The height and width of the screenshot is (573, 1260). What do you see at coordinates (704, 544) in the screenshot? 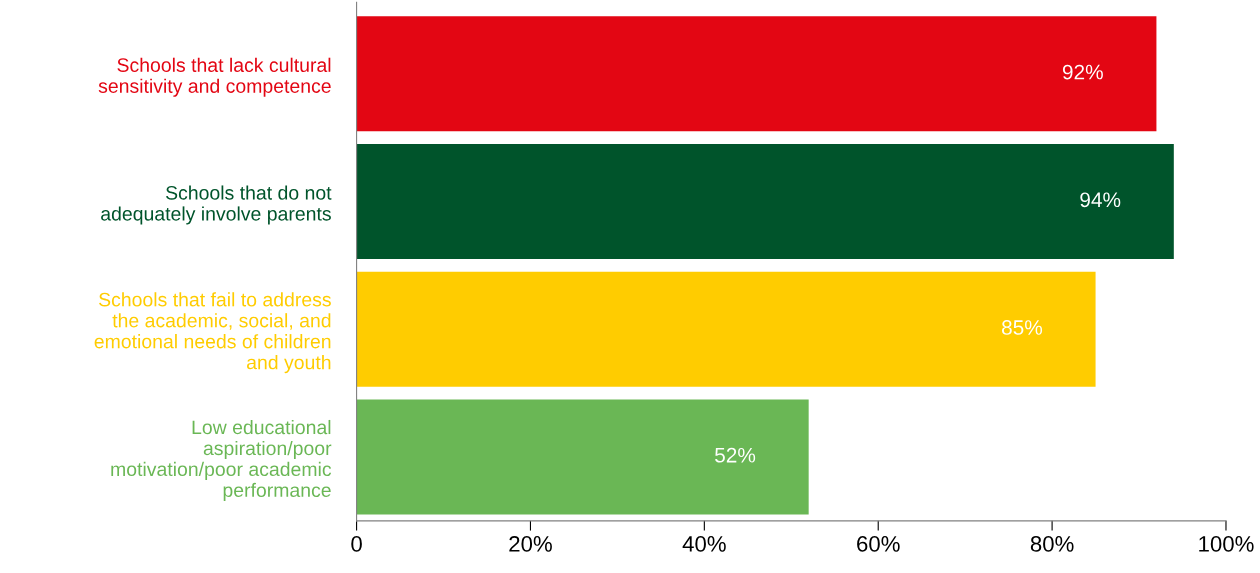
I see `x-tick-label: 40%` at bounding box center [704, 544].